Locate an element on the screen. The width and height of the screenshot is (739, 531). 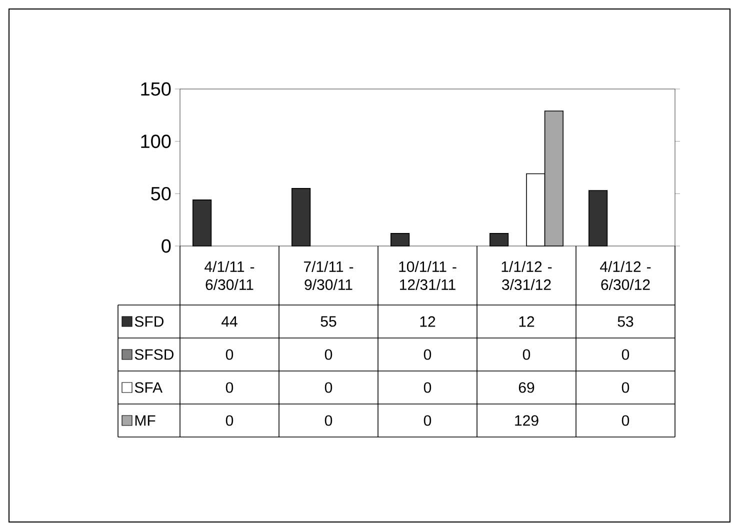
x-tick-label: 4/1/12 - 6/30/12 is located at coordinates (625, 275).